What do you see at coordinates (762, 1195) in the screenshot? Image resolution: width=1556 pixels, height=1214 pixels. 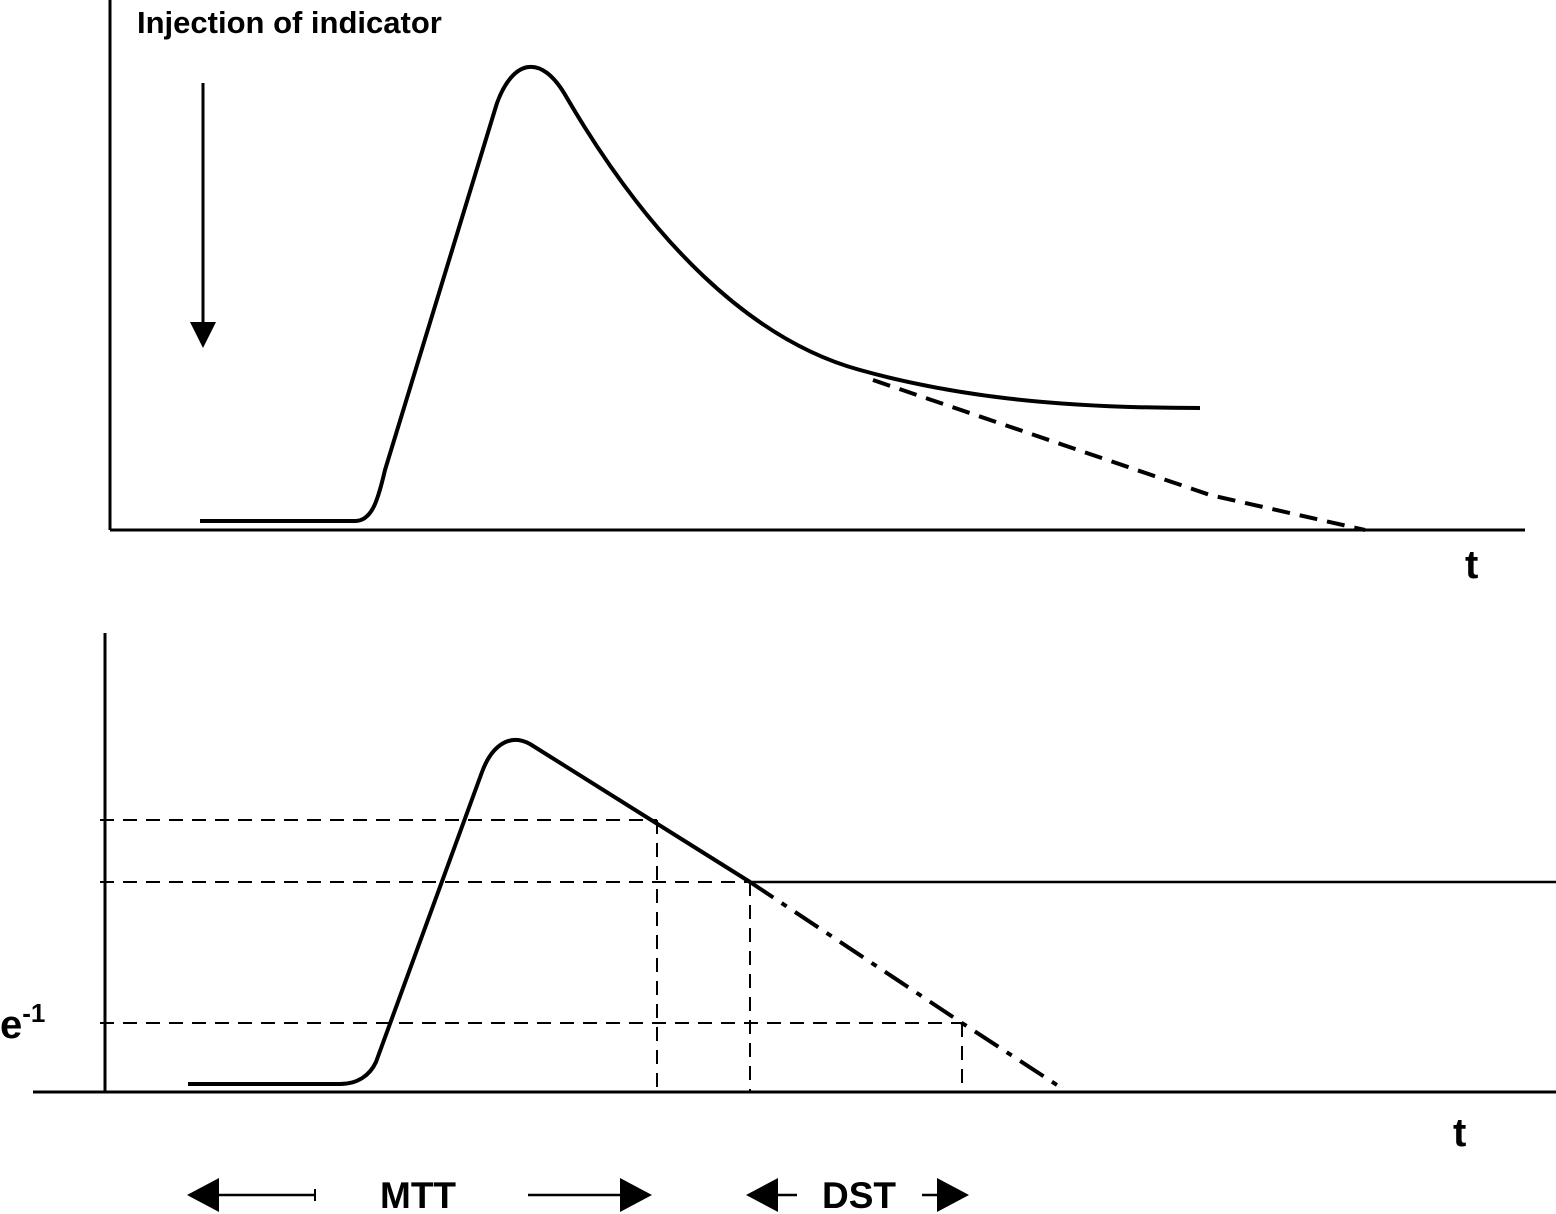 I see `dst-left-arrow-icon` at bounding box center [762, 1195].